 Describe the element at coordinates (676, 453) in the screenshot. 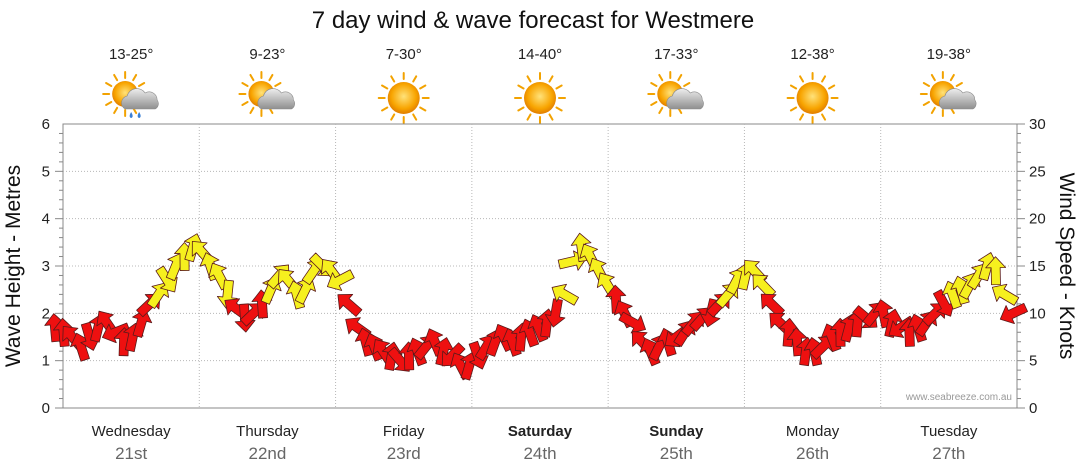

I see `day-date: 25th` at that location.